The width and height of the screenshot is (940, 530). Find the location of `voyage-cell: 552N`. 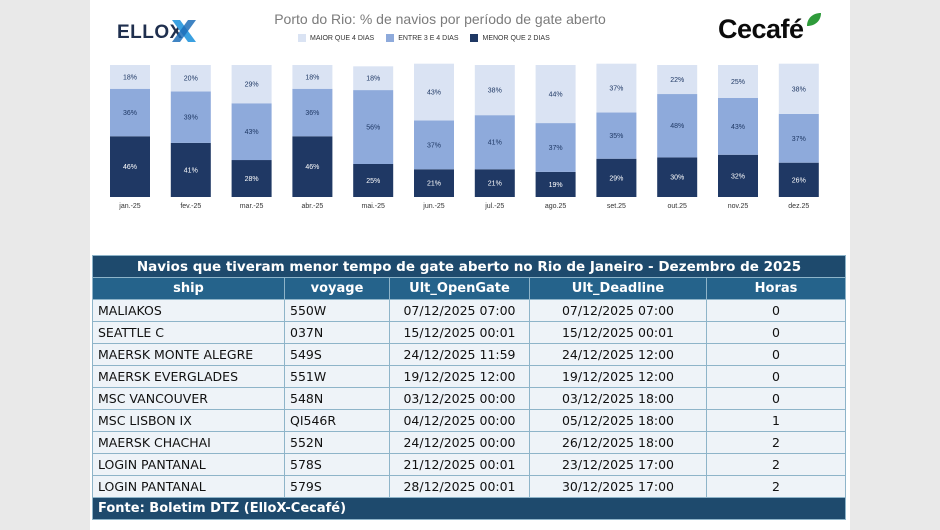

voyage-cell: 552N is located at coordinates (337, 442).